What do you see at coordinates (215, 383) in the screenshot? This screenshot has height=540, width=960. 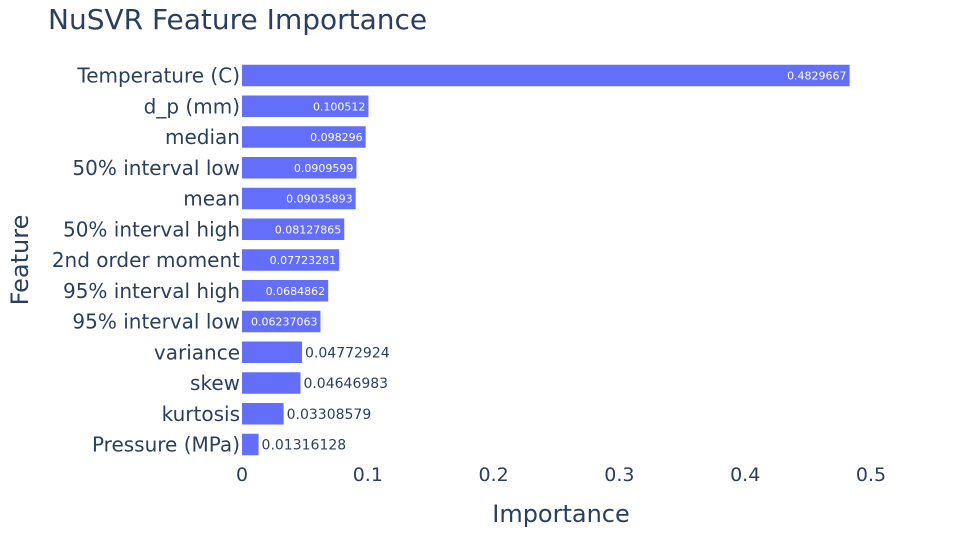 I see `y-tick-label: skew` at bounding box center [215, 383].